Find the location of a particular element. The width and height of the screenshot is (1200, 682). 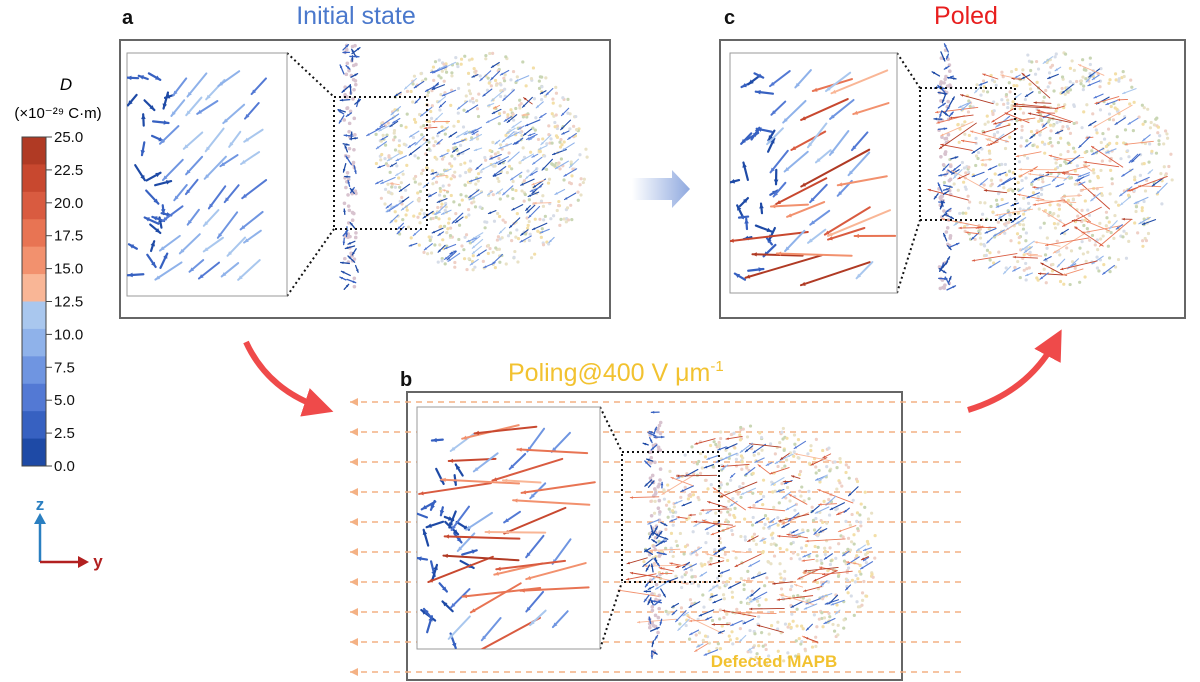

panel-a-inset is located at coordinates (207, 174).